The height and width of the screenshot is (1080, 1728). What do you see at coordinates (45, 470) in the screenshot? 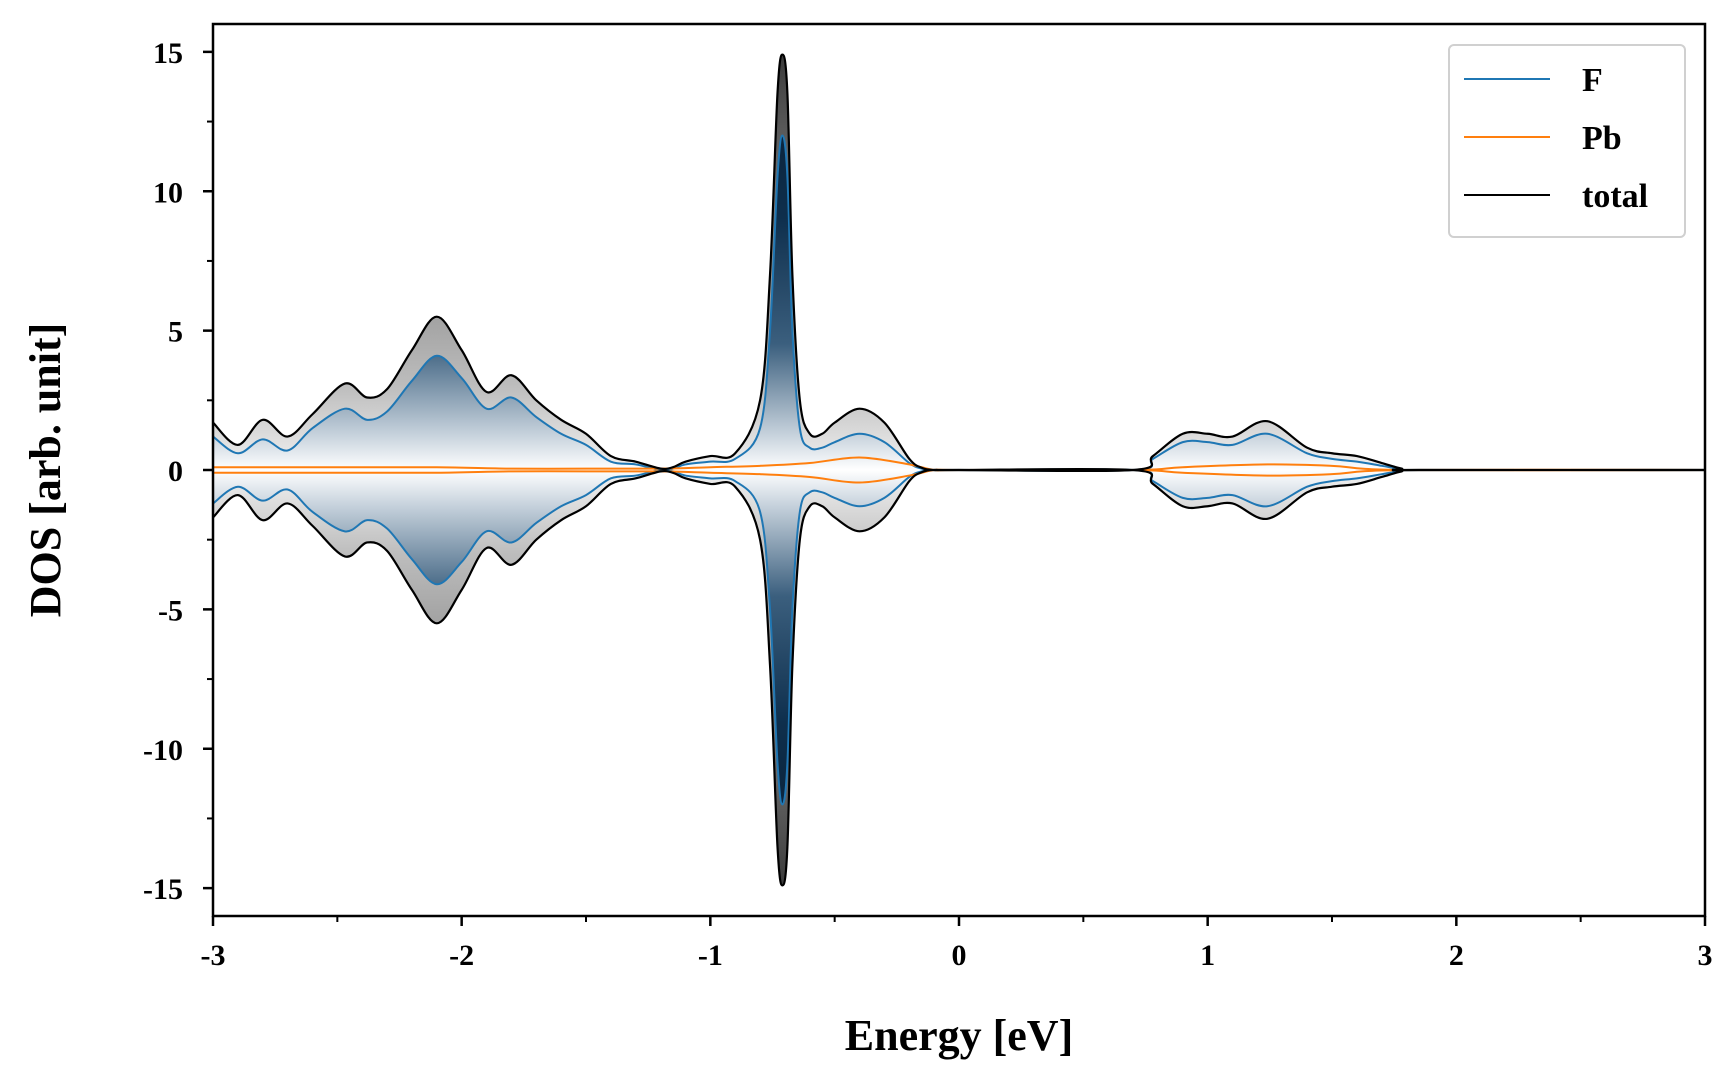
I see `y-axis-title: DOS [arb. unit]` at bounding box center [45, 470].